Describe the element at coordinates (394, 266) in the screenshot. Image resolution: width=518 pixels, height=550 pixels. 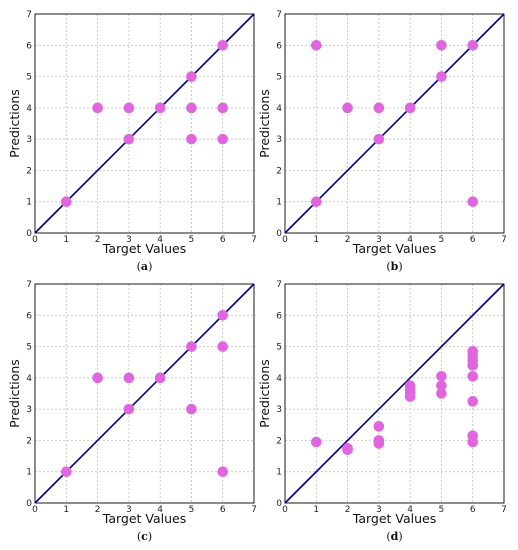
I see `panel-caption: (b)` at that location.